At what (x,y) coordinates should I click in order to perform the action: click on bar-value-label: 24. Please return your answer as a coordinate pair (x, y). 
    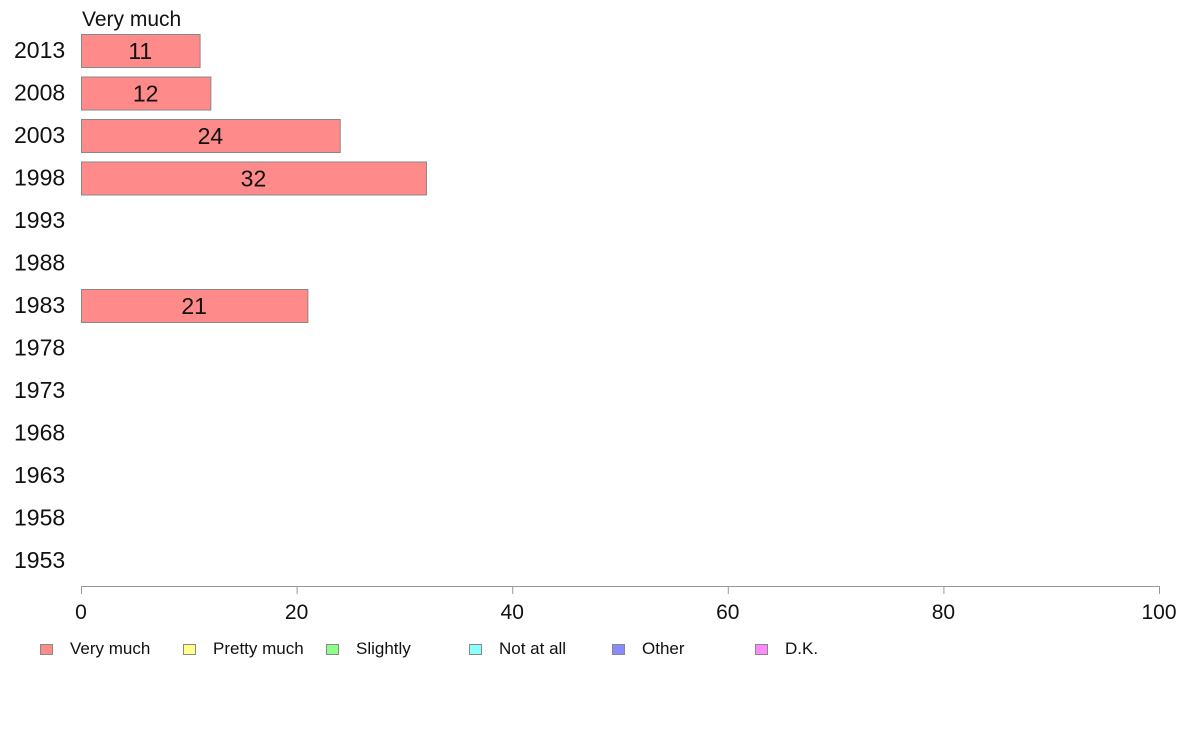
    Looking at the image, I should click on (211, 136).